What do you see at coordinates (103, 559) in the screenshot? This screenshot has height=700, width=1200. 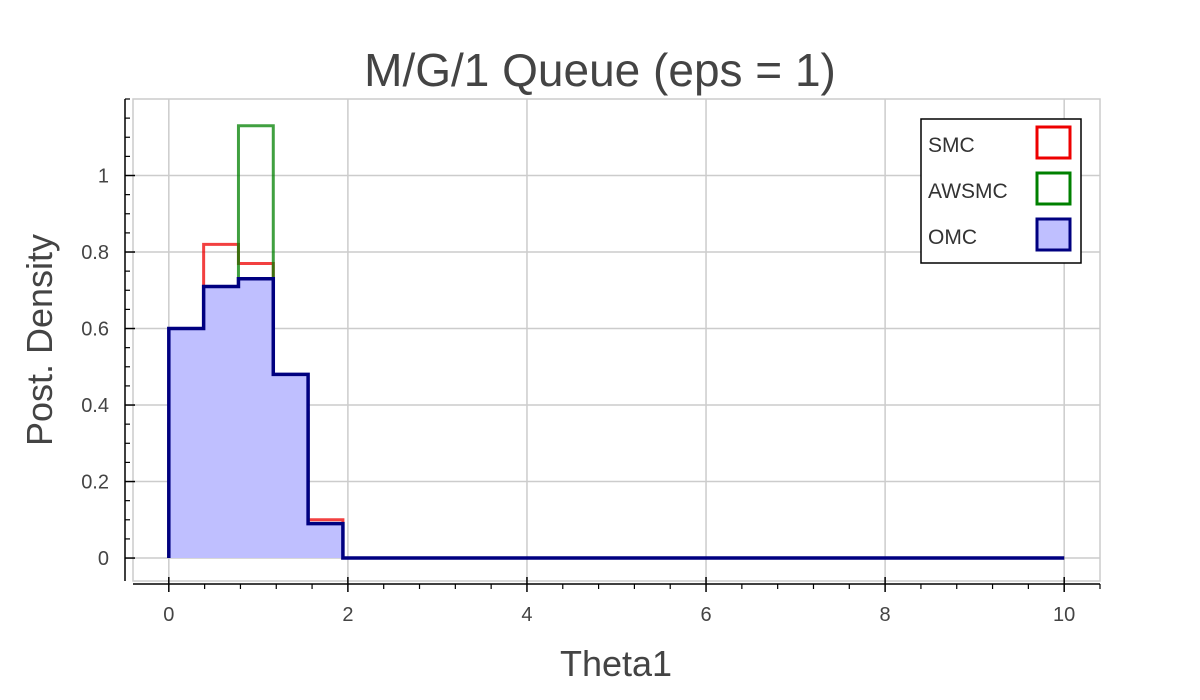 I see `y-tick-label-0: 0` at bounding box center [103, 559].